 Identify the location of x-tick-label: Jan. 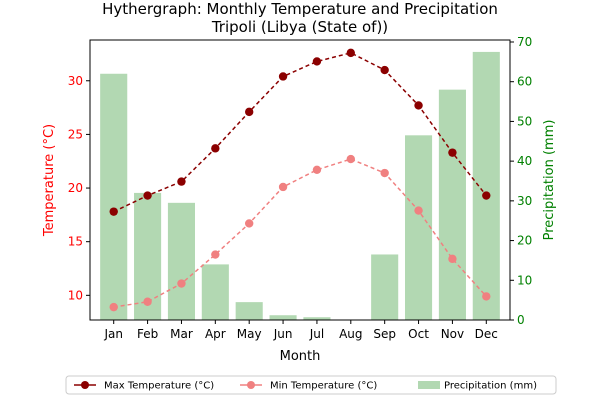
(113, 334).